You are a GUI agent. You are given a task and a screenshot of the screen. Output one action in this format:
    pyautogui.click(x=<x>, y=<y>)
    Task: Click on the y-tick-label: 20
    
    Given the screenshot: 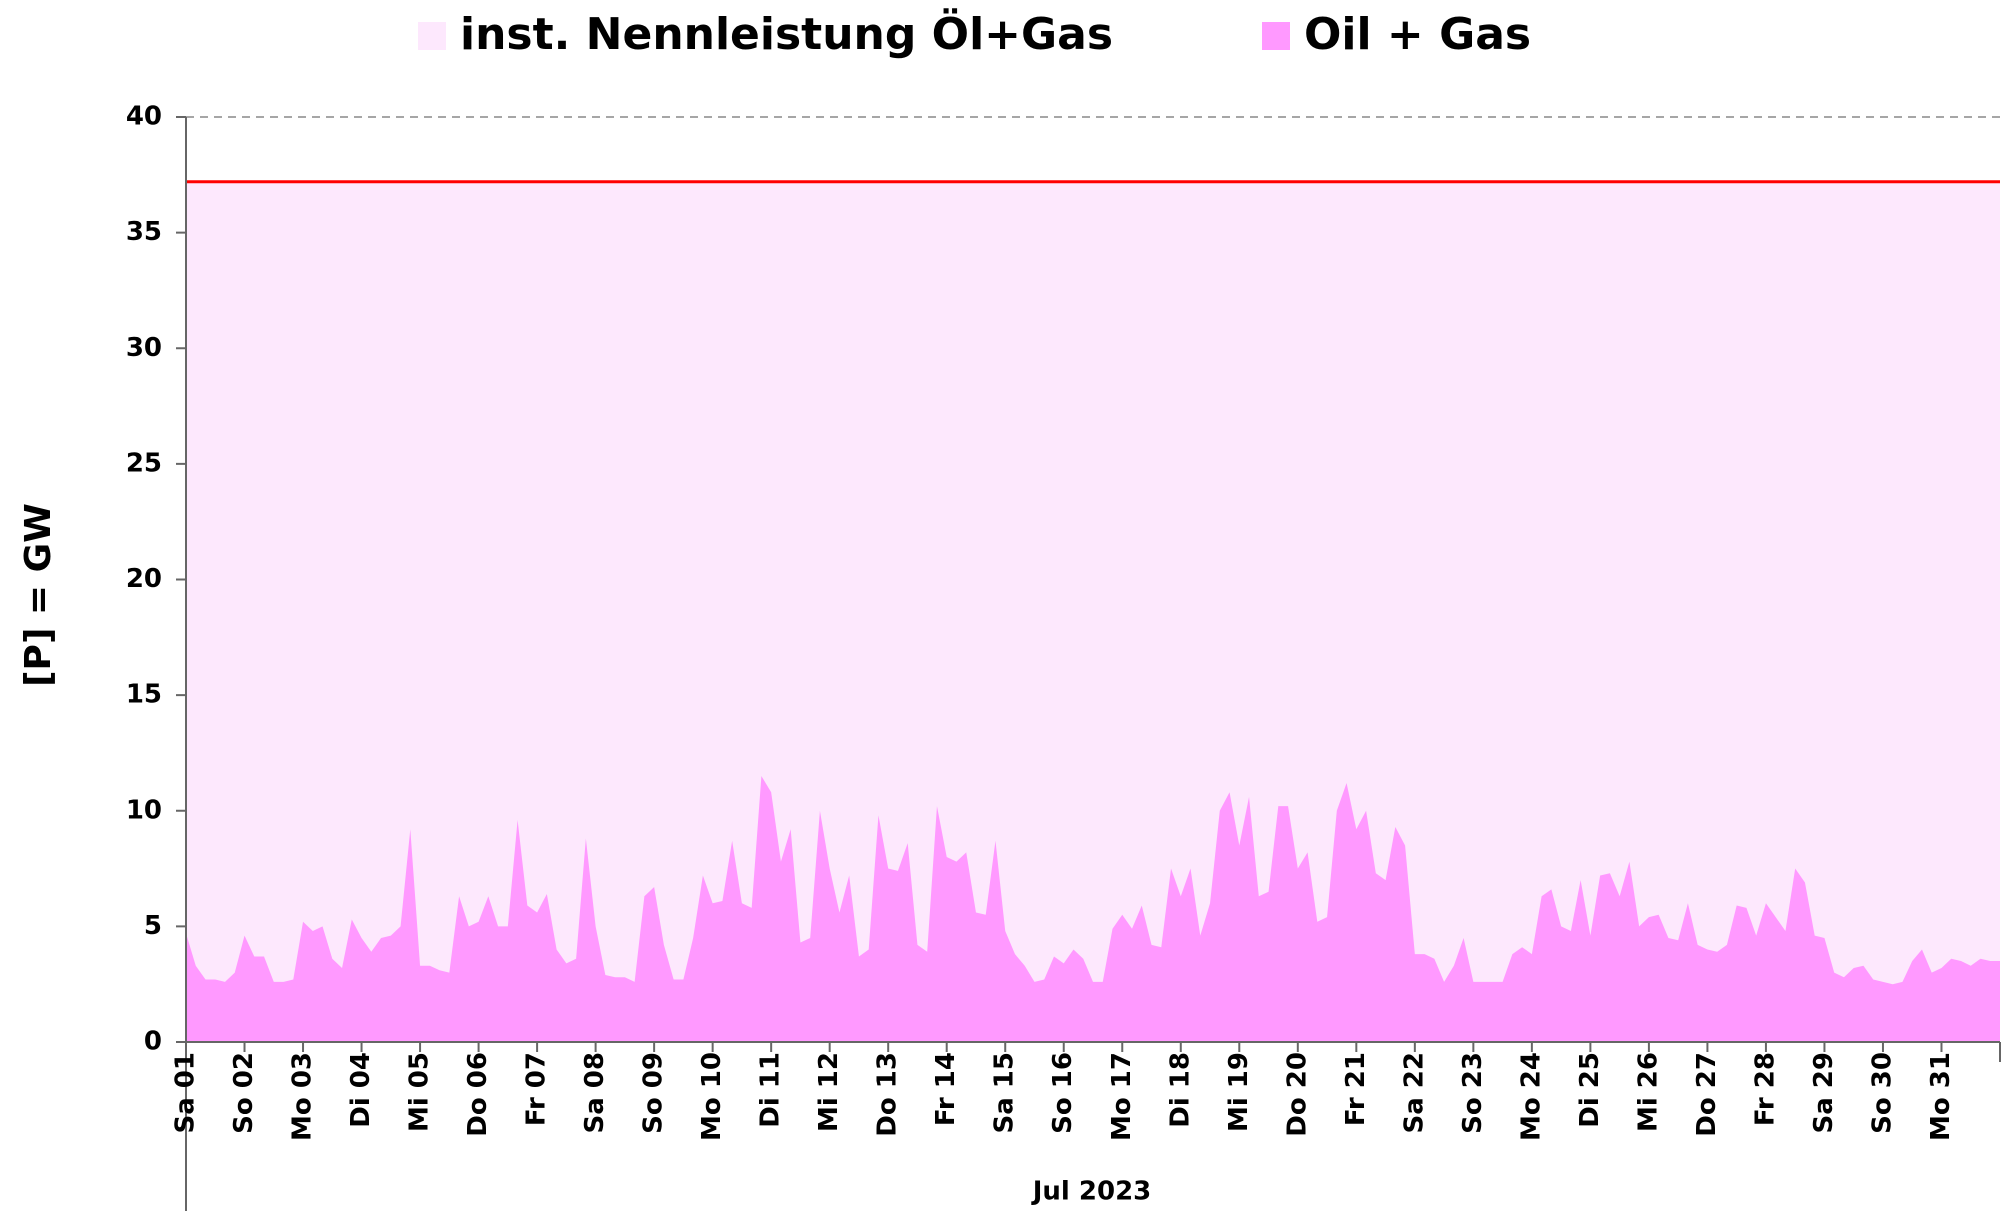 What is the action you would take?
    pyautogui.click(x=144, y=579)
    